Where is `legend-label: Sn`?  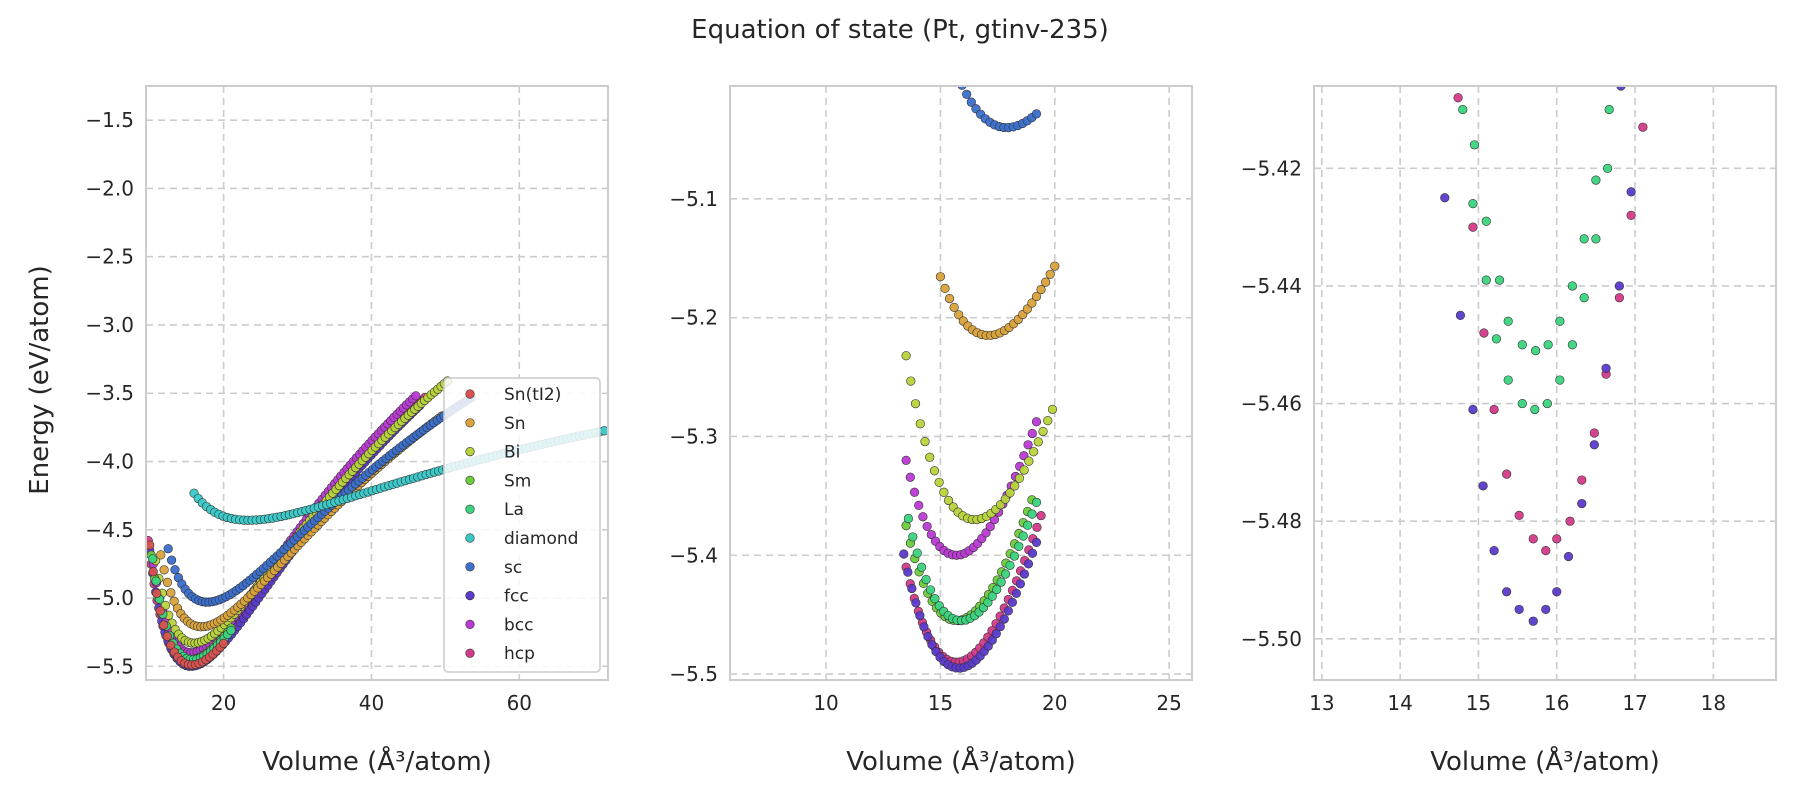
legend-label: Sn is located at coordinates (515, 424).